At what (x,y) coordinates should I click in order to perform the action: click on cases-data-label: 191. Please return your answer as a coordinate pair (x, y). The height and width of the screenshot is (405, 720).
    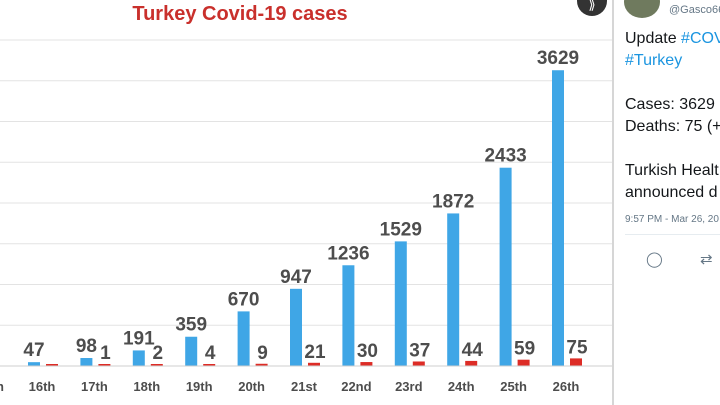
    Looking at the image, I should click on (139, 338).